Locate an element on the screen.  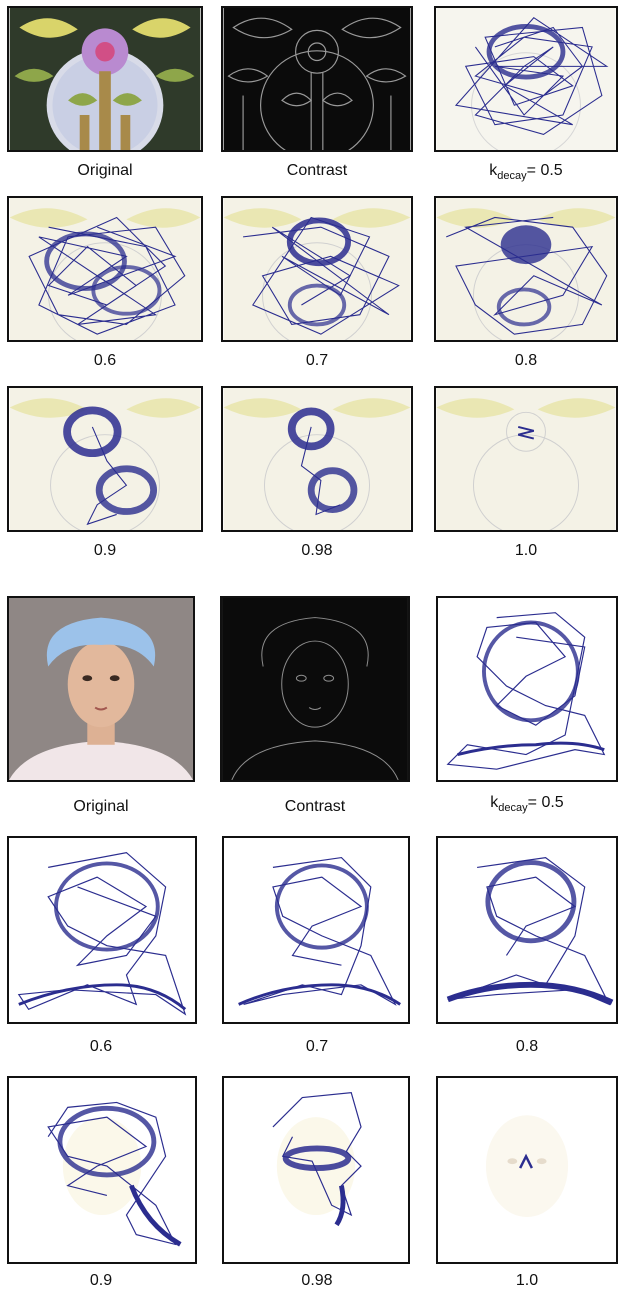
label-b-05: kdecay= 0.5 is located at coordinates (527, 804).